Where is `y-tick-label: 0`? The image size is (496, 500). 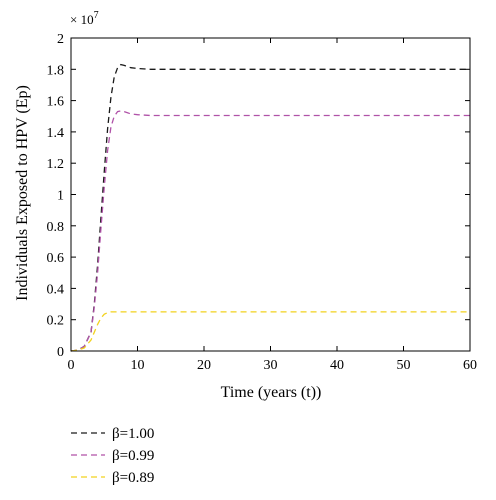 y-tick-label: 0 is located at coordinates (60, 352).